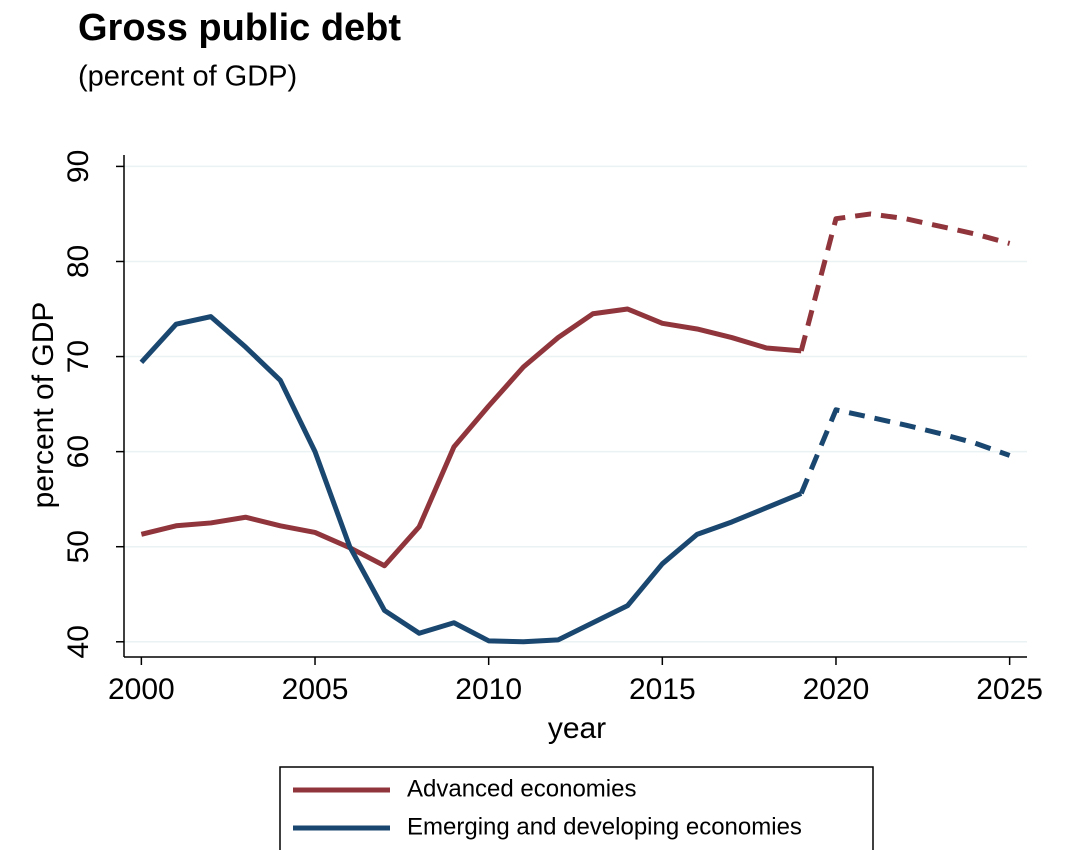 The height and width of the screenshot is (850, 1068). Describe the element at coordinates (78, 641) in the screenshot. I see `y-tick-label: 40` at that location.